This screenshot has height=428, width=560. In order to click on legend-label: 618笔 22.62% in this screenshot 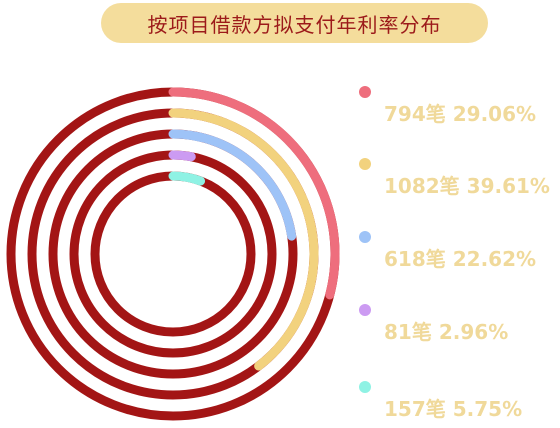, I will do `click(460, 257)`.